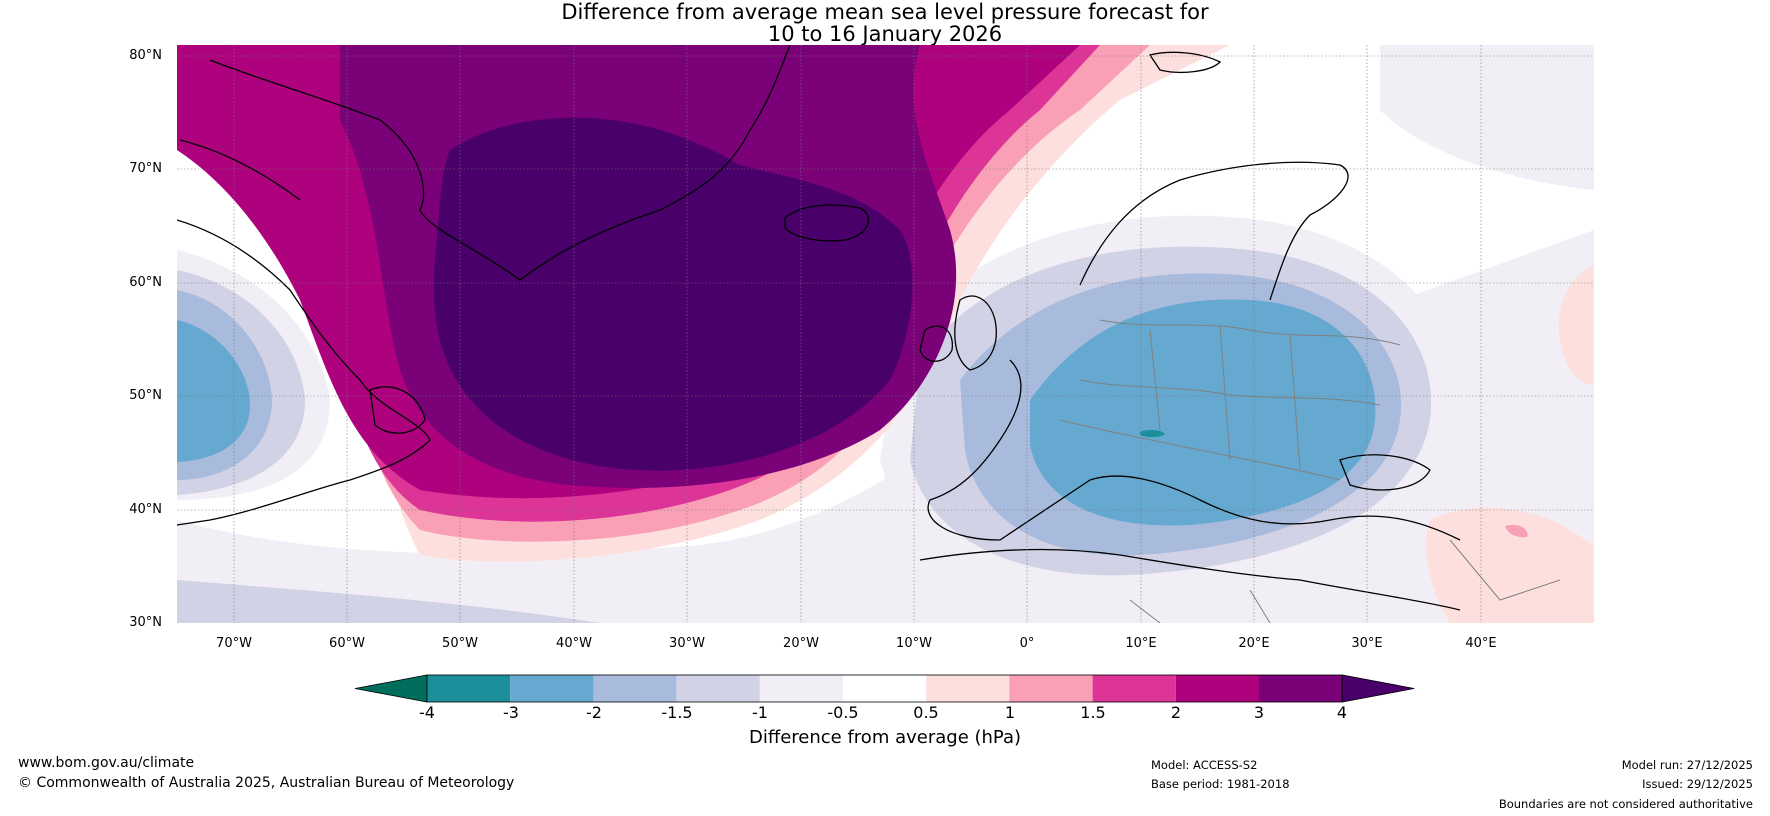  What do you see at coordinates (145, 55) in the screenshot?
I see `lat-label-80n: 80°N` at bounding box center [145, 55].